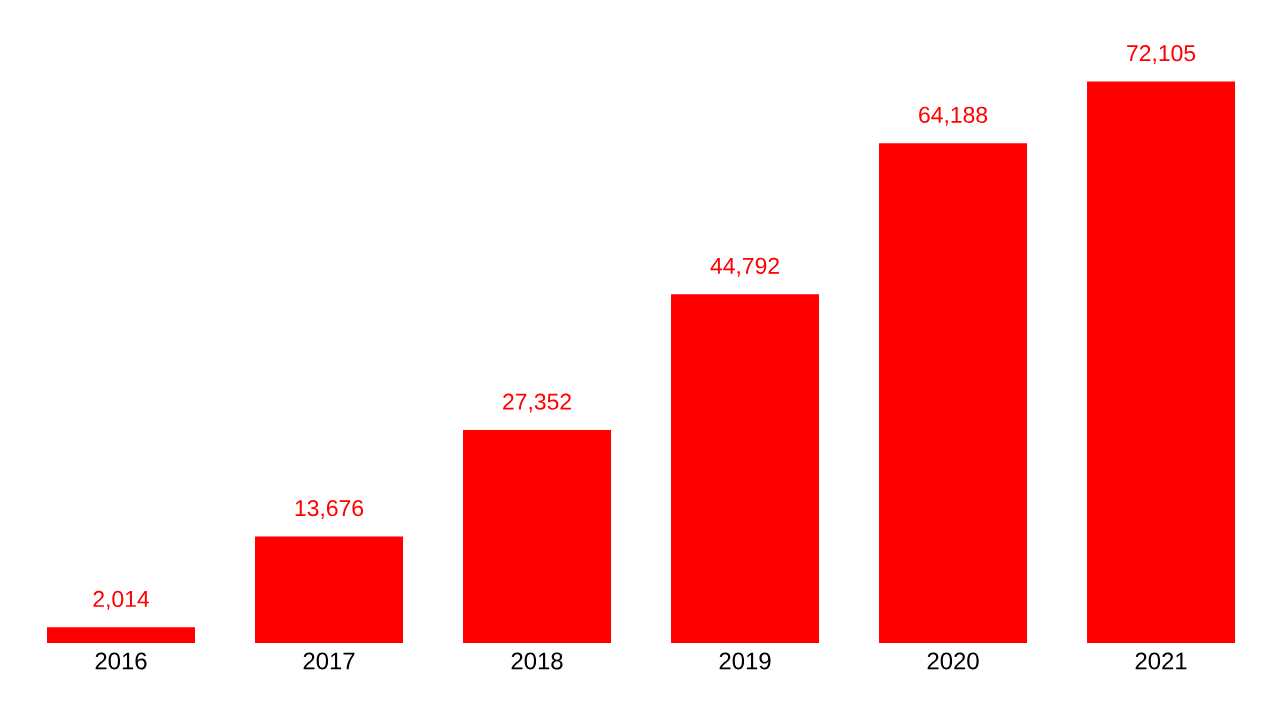 The width and height of the screenshot is (1280, 720). Describe the element at coordinates (953, 661) in the screenshot. I see `x-tick-label: 2020` at that location.